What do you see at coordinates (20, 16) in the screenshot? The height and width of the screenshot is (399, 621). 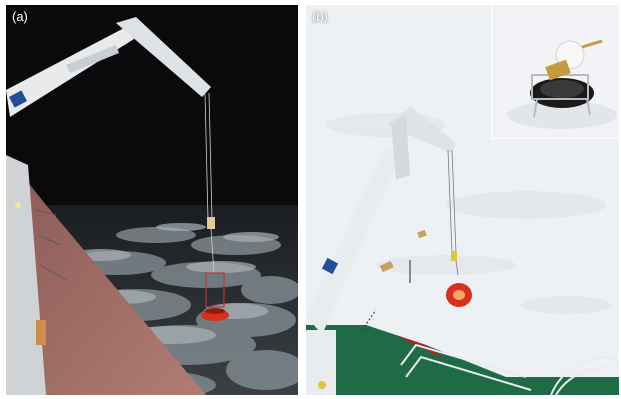 I see `panel-a-label: (a)` at bounding box center [20, 16].